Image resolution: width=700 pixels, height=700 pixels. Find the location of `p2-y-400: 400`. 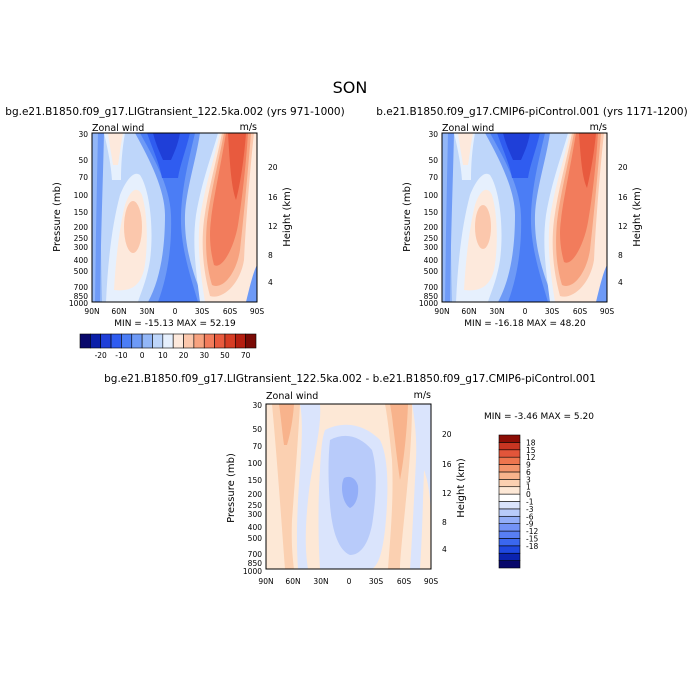

p2-y-400: 400 is located at coordinates (431, 260).